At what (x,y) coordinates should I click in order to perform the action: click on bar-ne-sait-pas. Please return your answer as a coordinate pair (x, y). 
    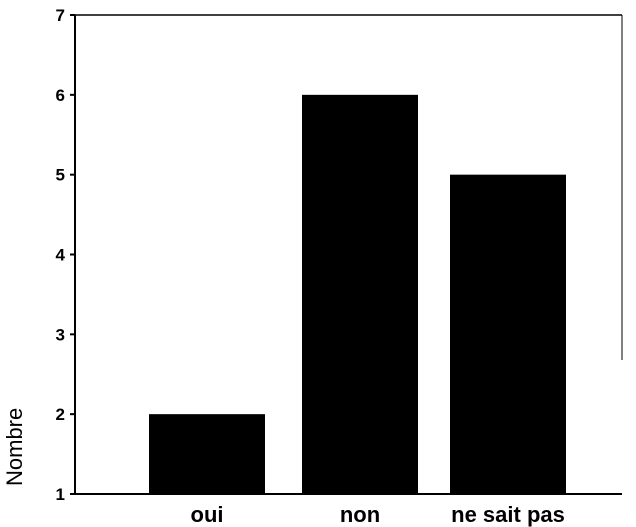
    Looking at the image, I should click on (508, 334).